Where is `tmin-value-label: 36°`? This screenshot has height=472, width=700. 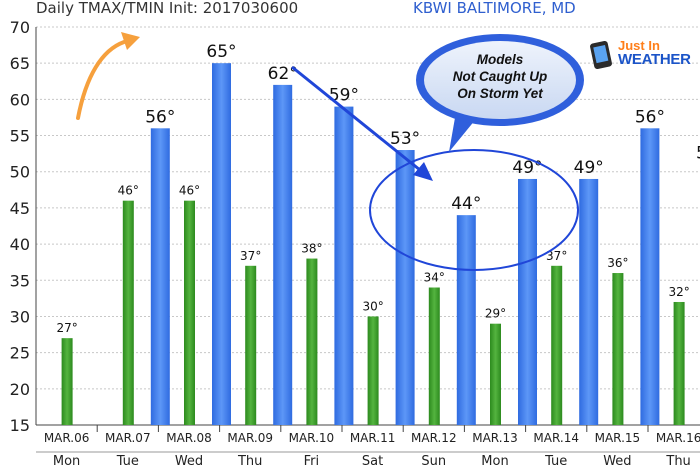
tmin-value-label: 36° is located at coordinates (617, 263).